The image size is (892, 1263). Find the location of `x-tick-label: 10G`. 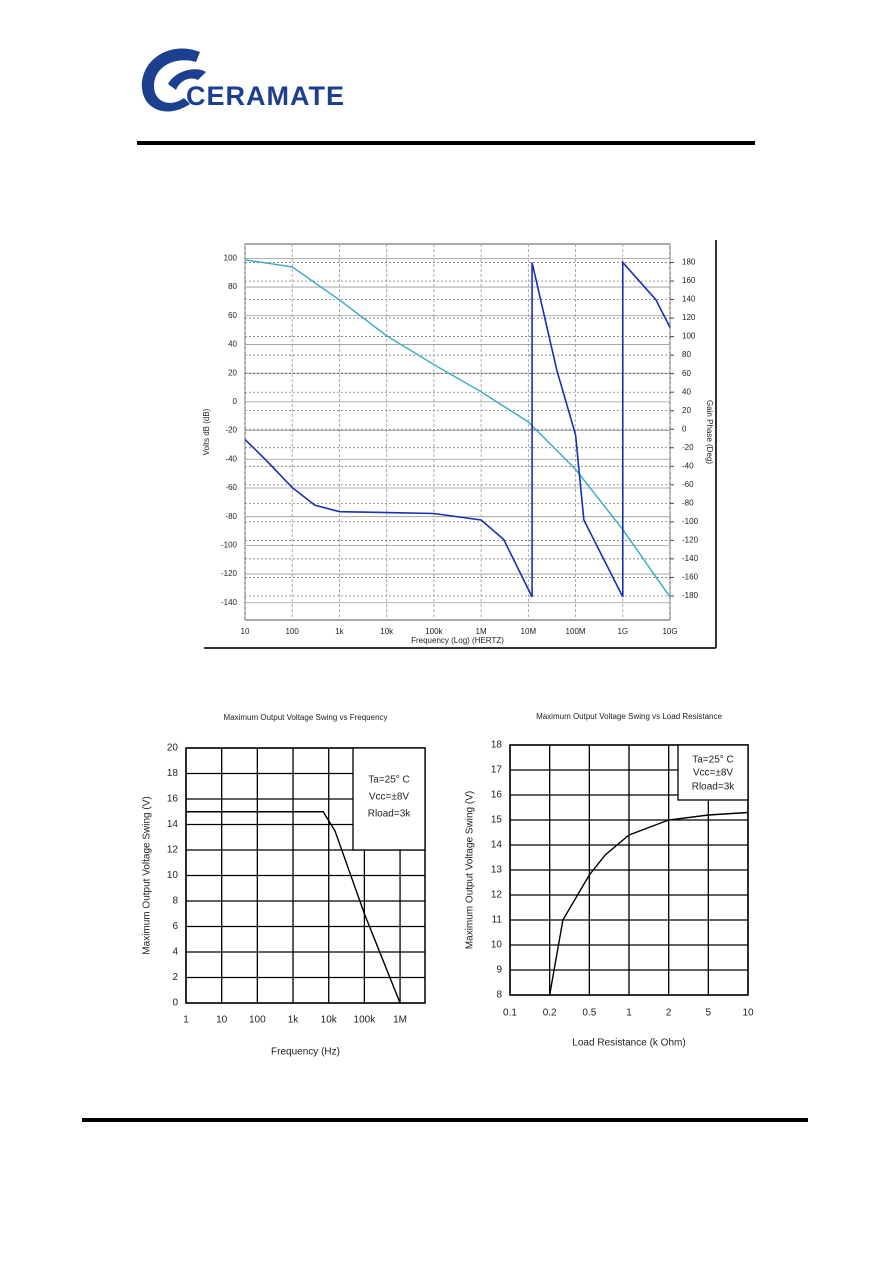

x-tick-label: 10G is located at coordinates (669, 631).